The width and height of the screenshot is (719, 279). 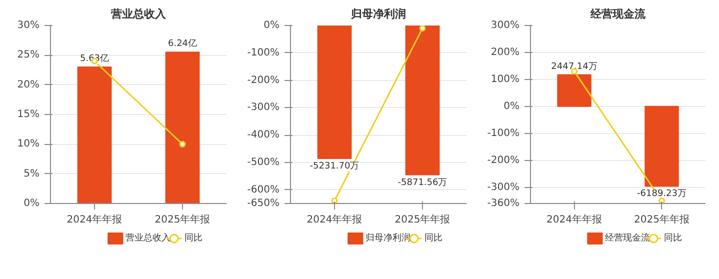 I want to click on y-tick-label: -600%, so click(x=263, y=190).